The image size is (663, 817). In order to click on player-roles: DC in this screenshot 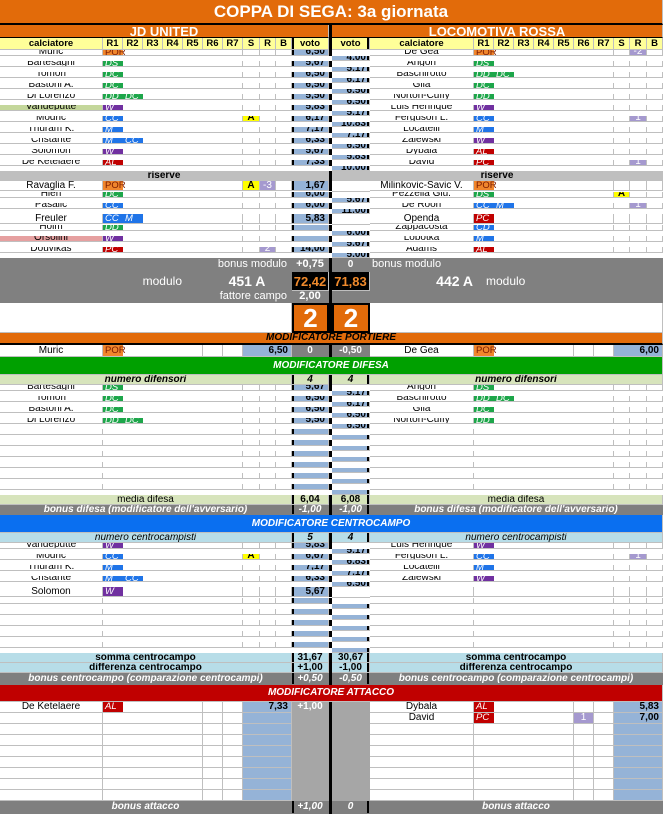, I will do `click(173, 410)`.